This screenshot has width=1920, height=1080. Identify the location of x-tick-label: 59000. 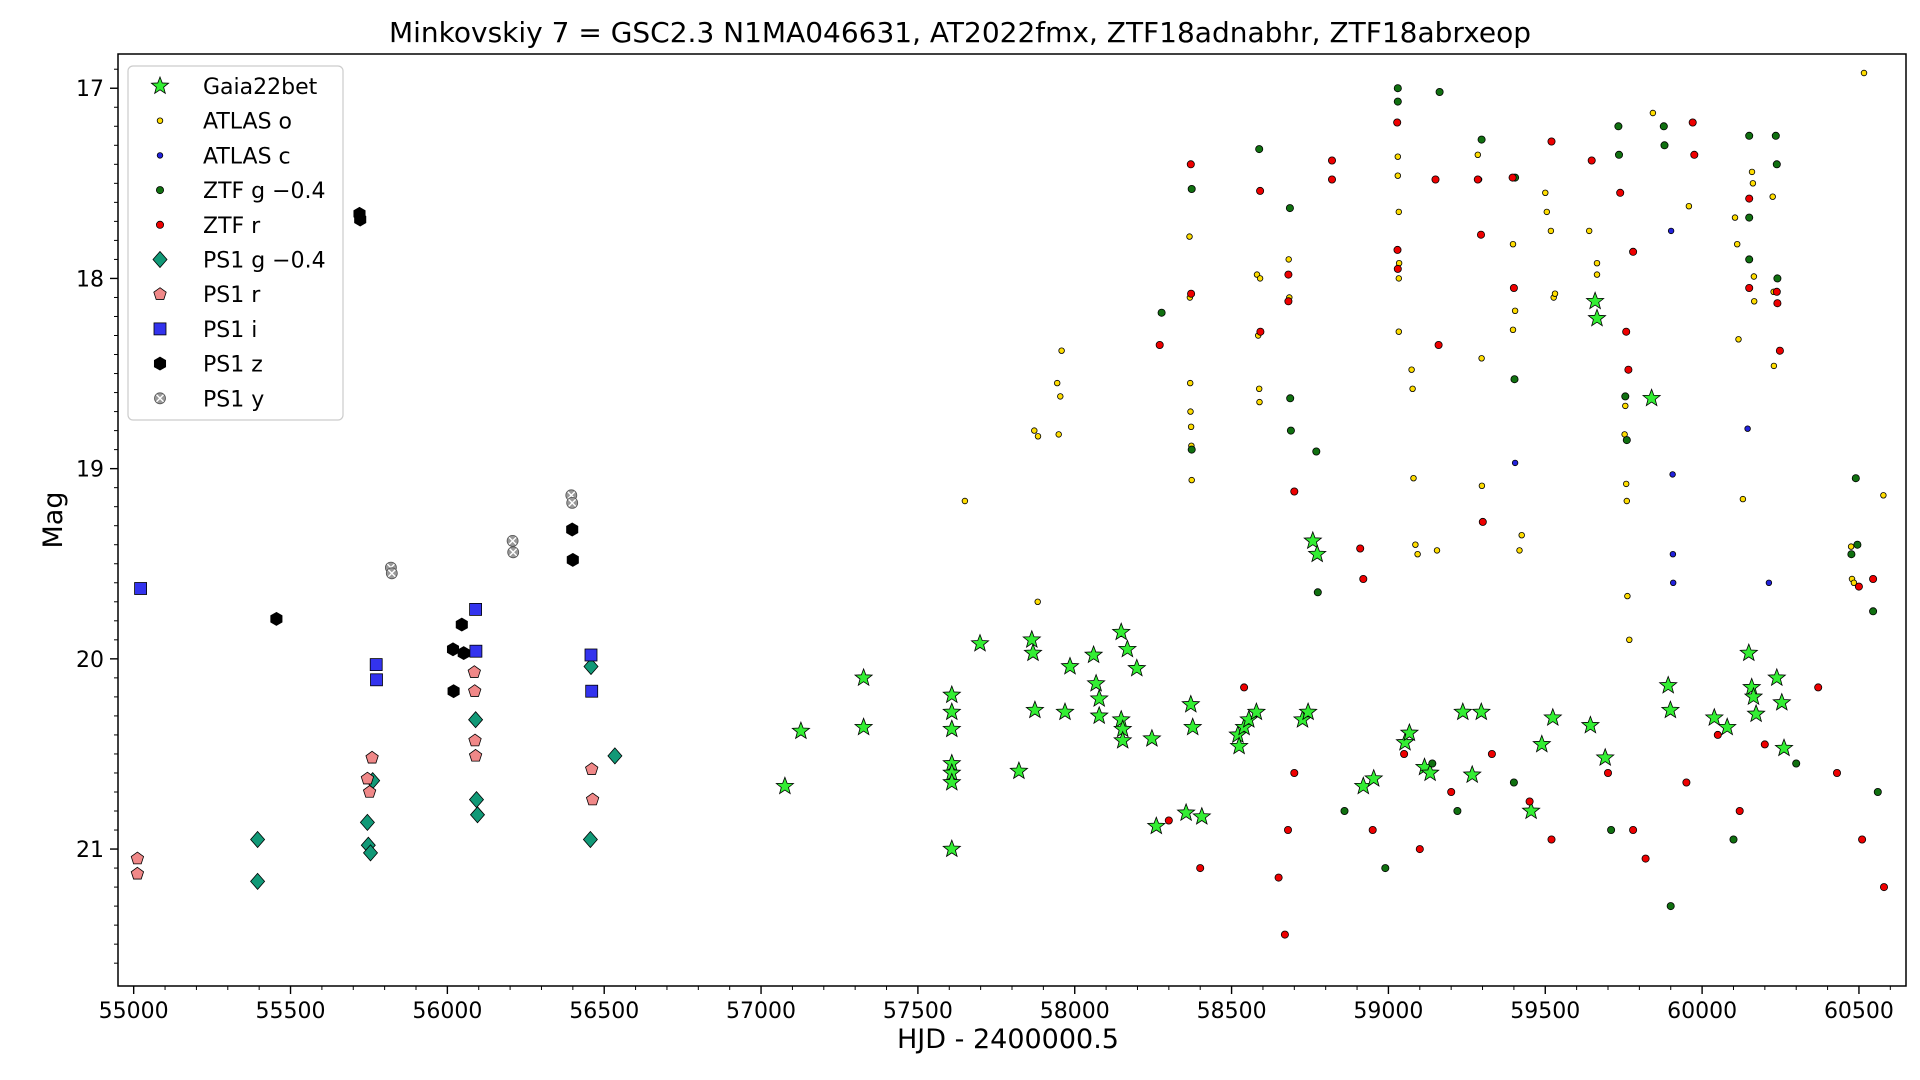
(1388, 1011).